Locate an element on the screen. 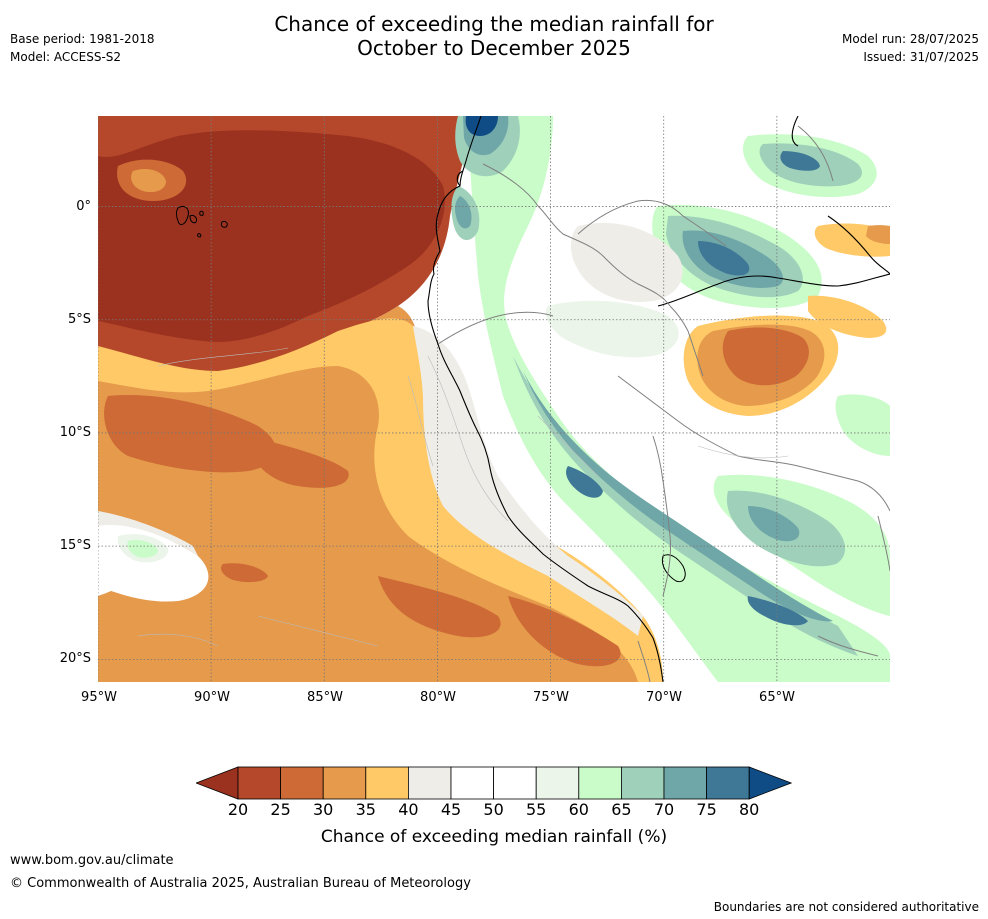 This screenshot has width=988, height=919. colorbar-tick-label: 70 is located at coordinates (664, 809).